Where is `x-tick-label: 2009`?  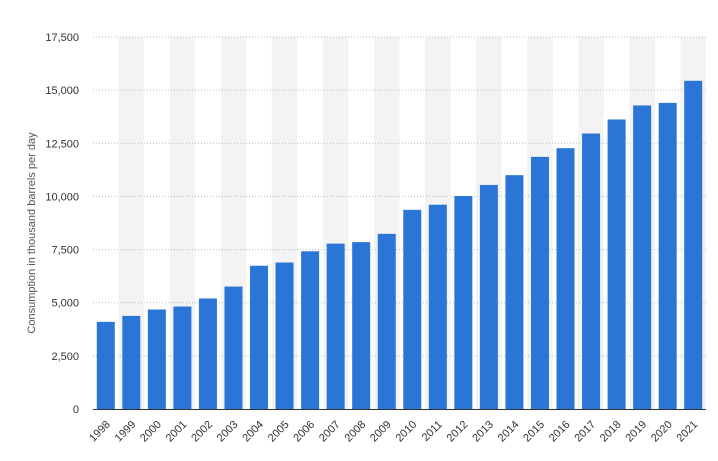 x-tick-label: 2009 is located at coordinates (381, 432).